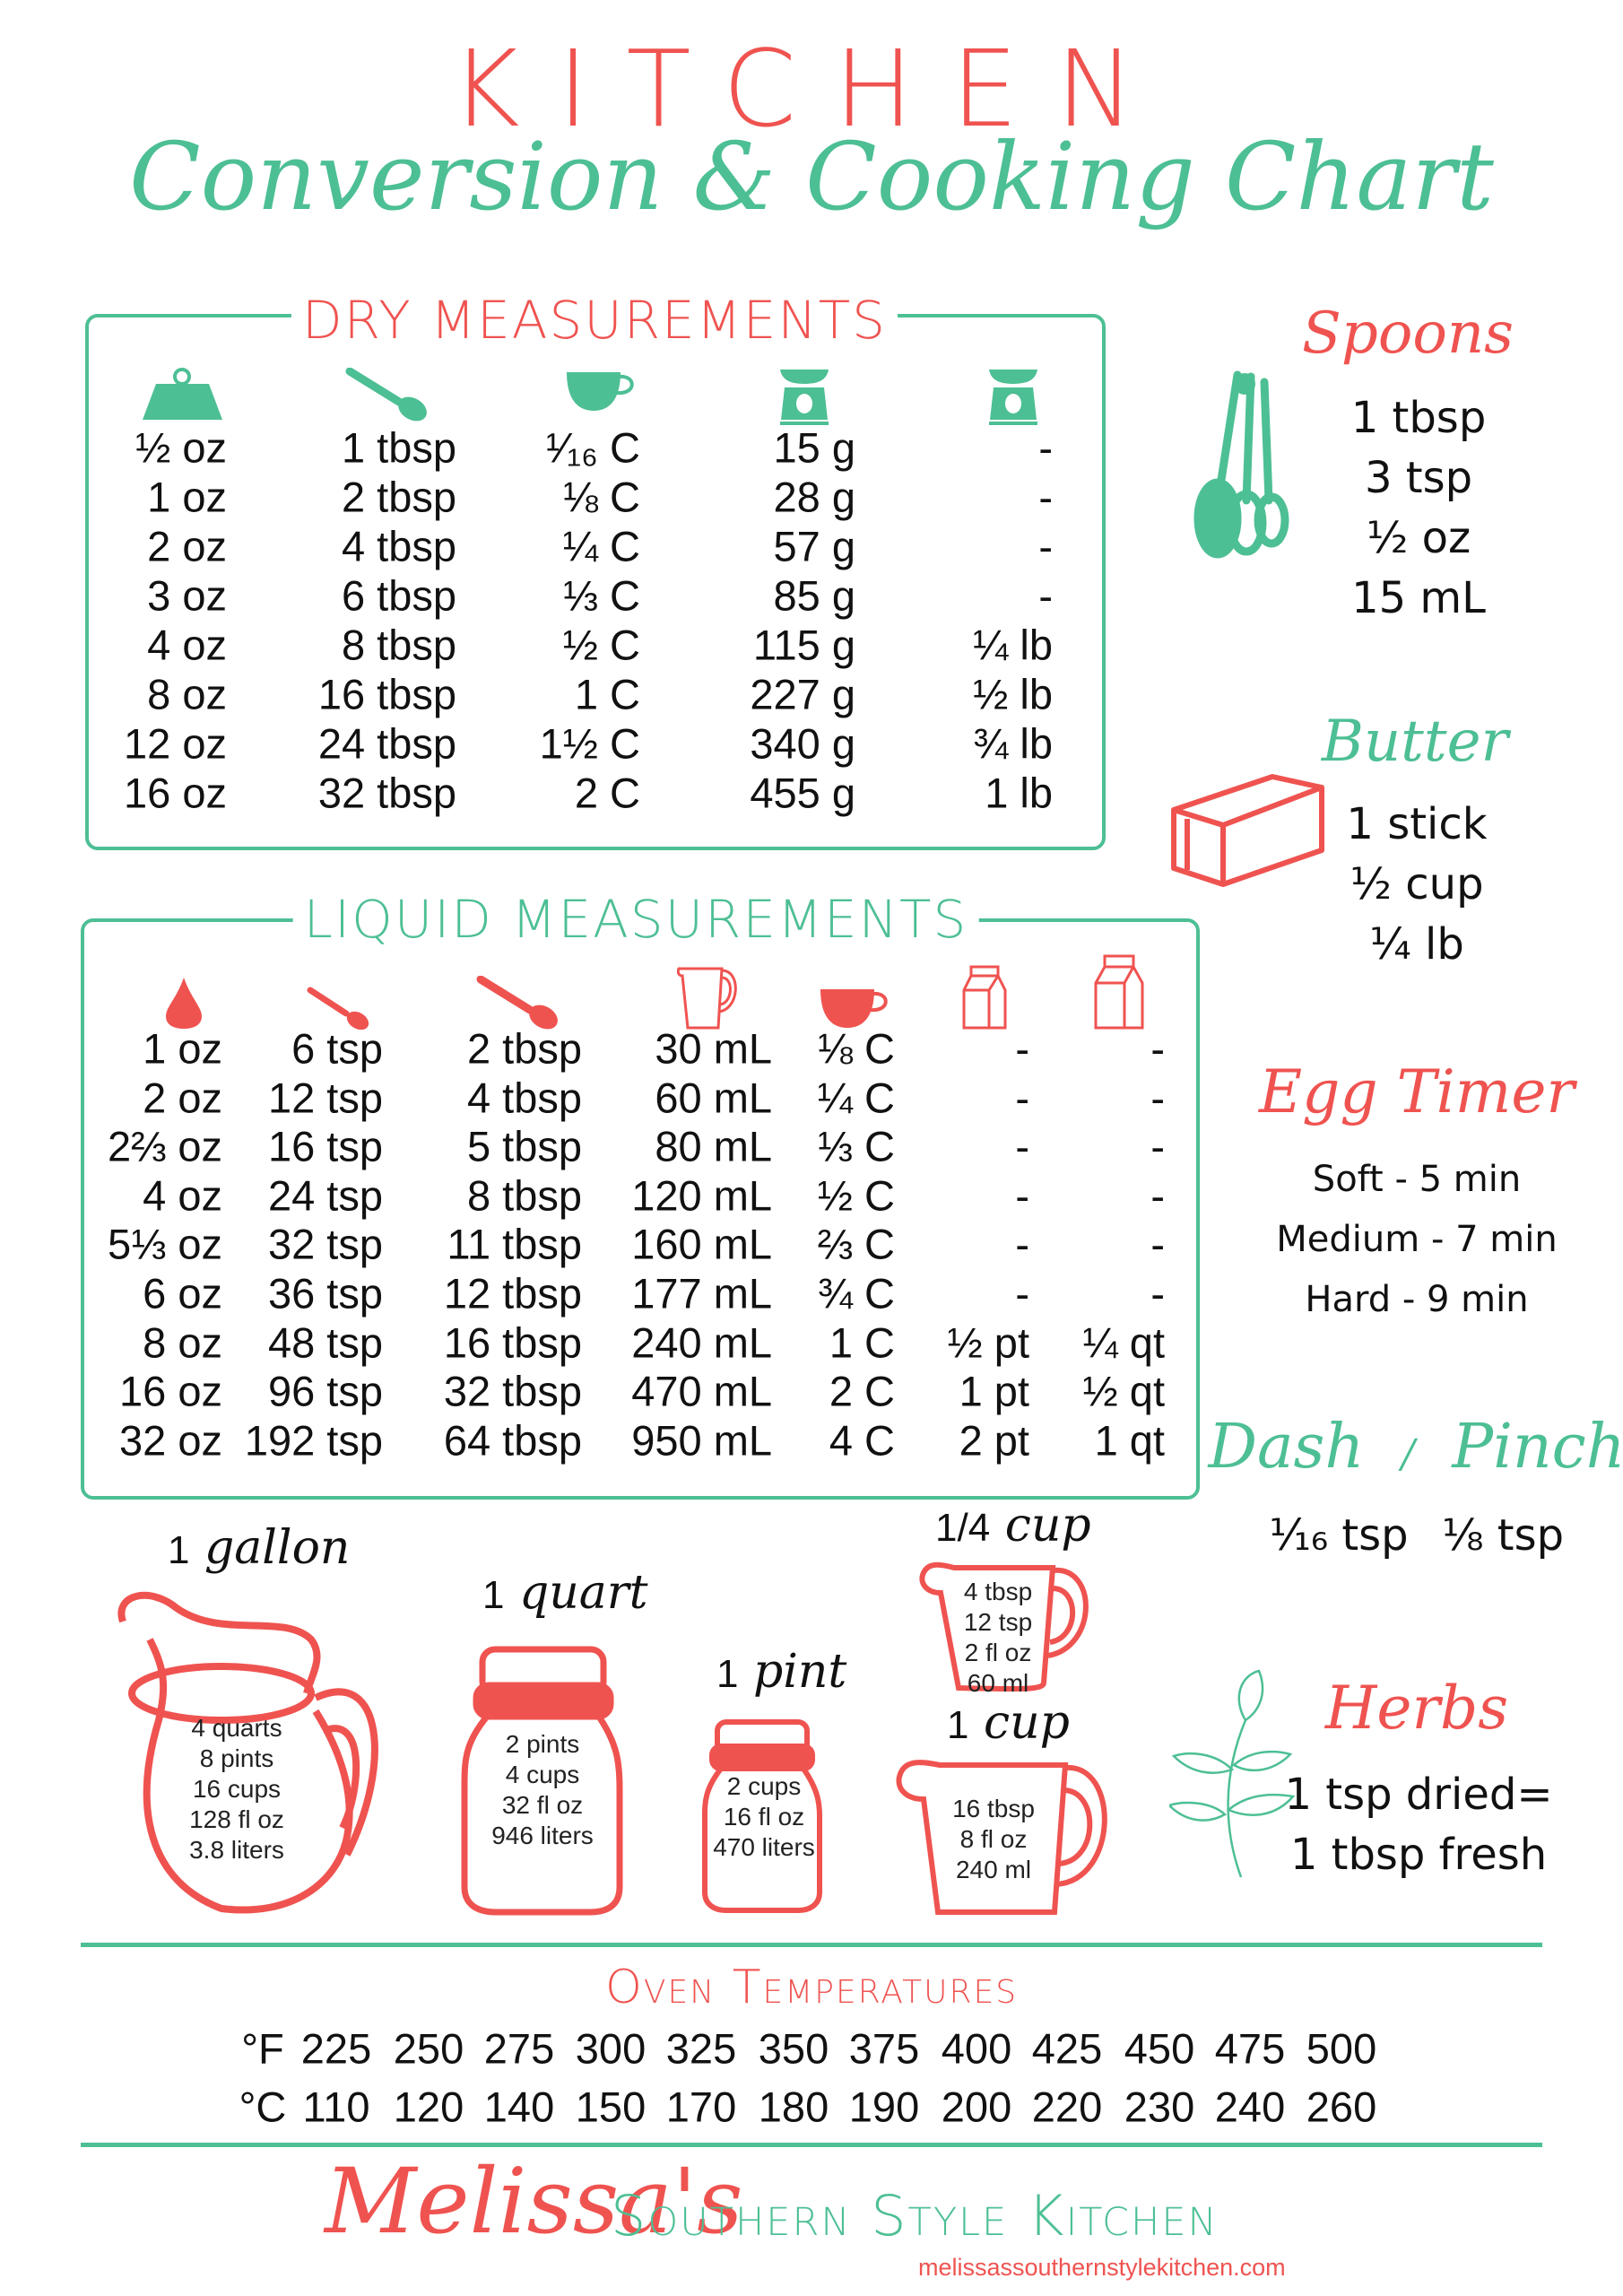 The width and height of the screenshot is (1623, 2296). Describe the element at coordinates (701, 1195) in the screenshot. I see `liquid-cell: 120 mL` at that location.